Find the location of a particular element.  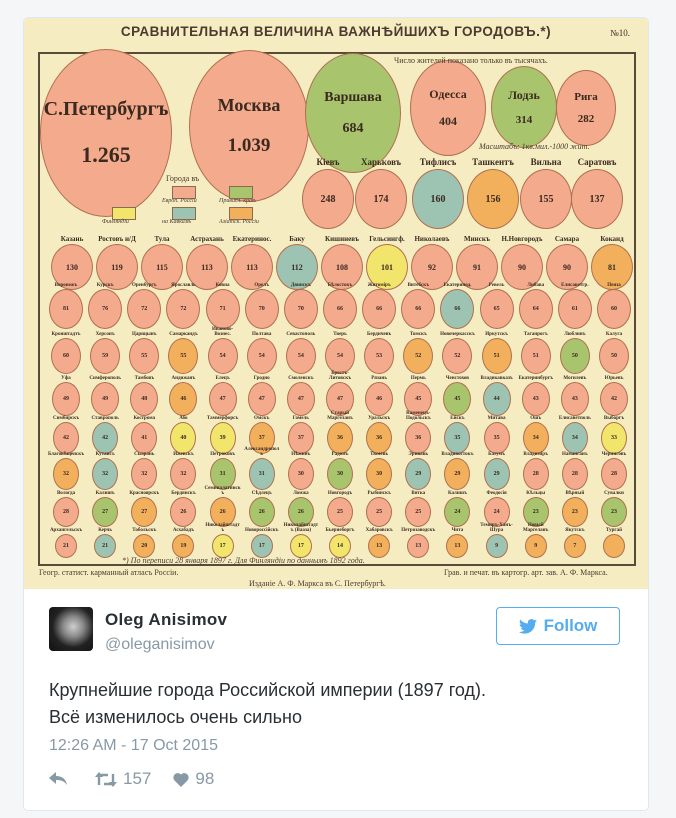

city-name: Калуга is located at coordinates (614, 334).